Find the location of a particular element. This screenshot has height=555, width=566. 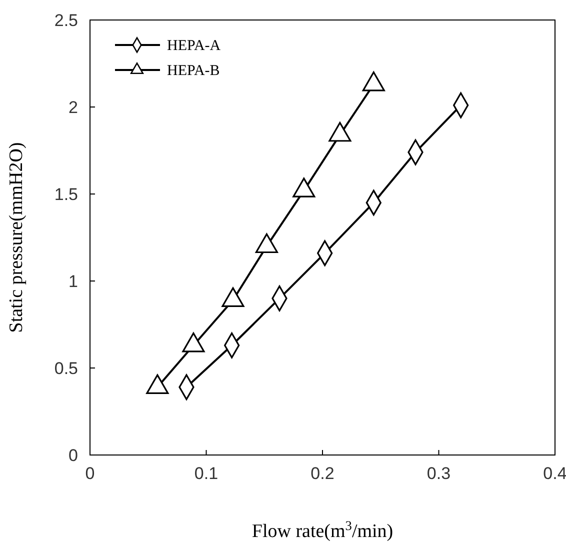

x-tick-label: 0.4 is located at coordinates (554, 473).